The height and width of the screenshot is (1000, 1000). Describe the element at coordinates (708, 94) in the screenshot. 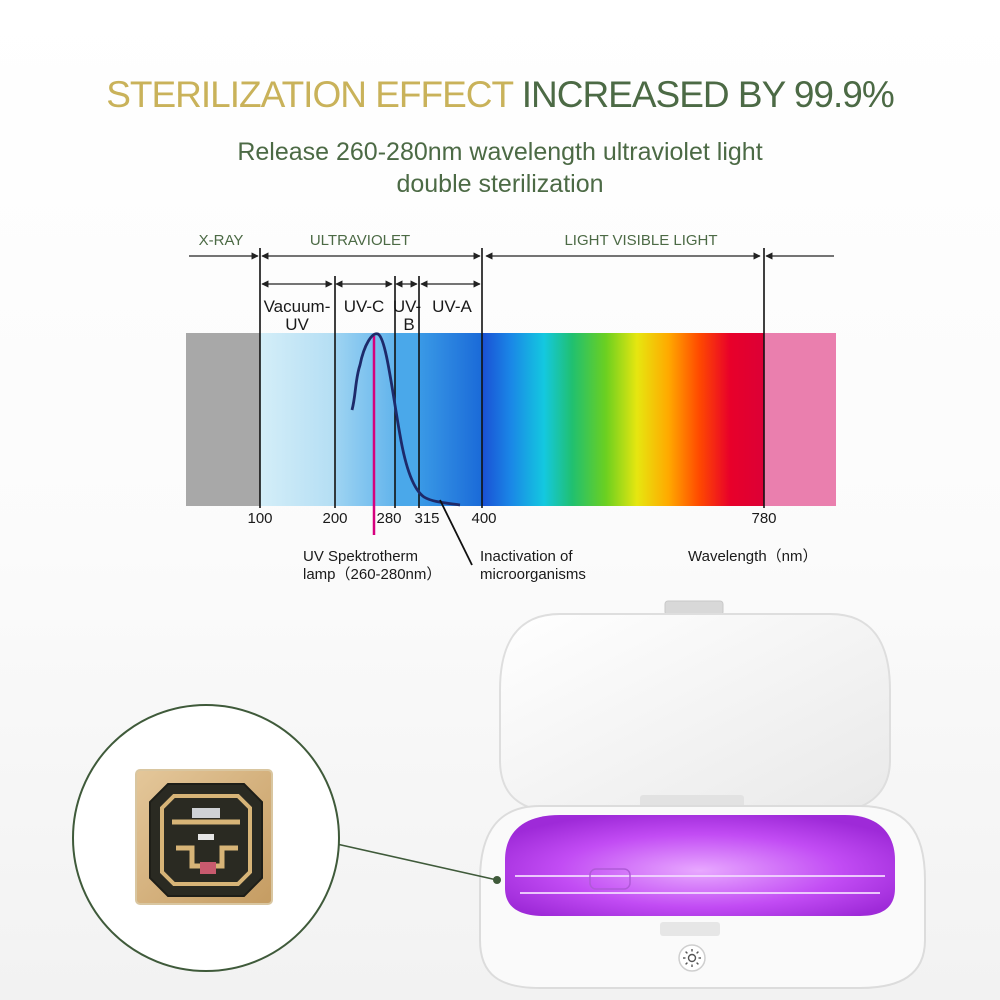

I see `headline-part-2: INCREASED BY 99.9%` at that location.